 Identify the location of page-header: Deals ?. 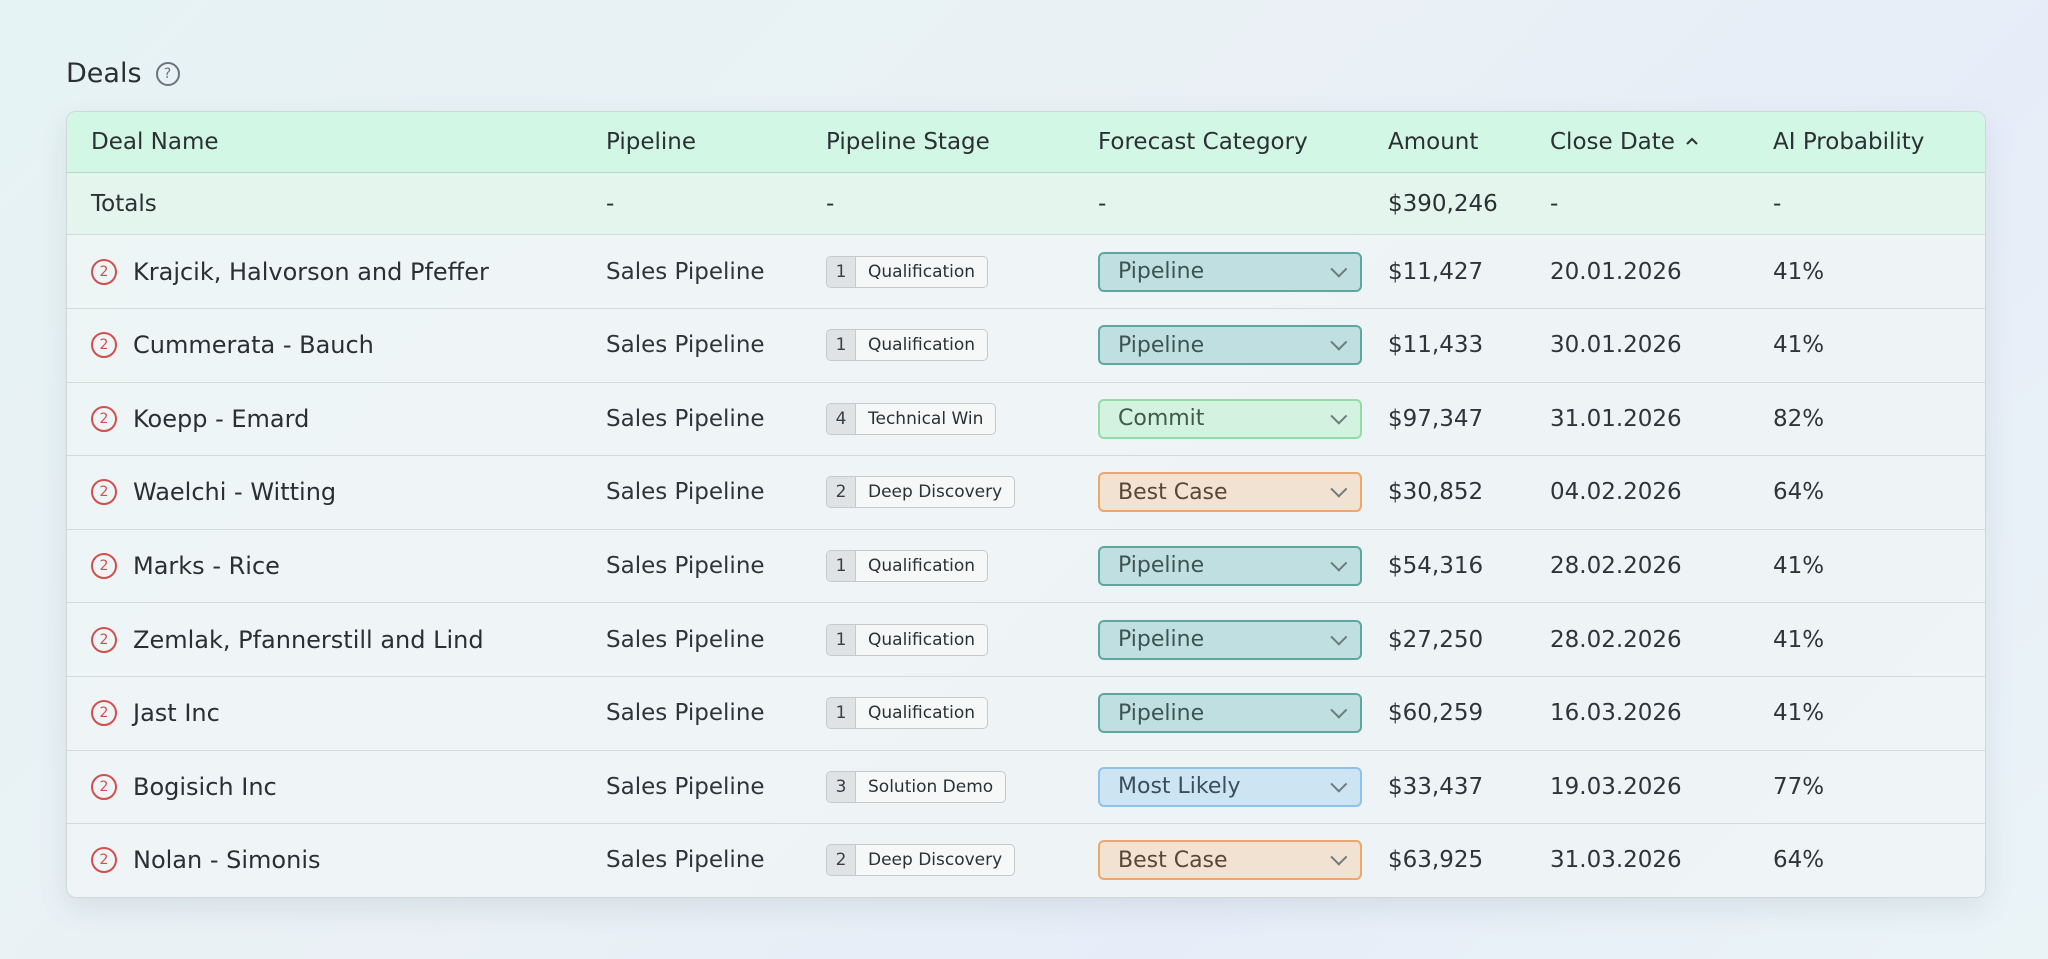
(123, 73).